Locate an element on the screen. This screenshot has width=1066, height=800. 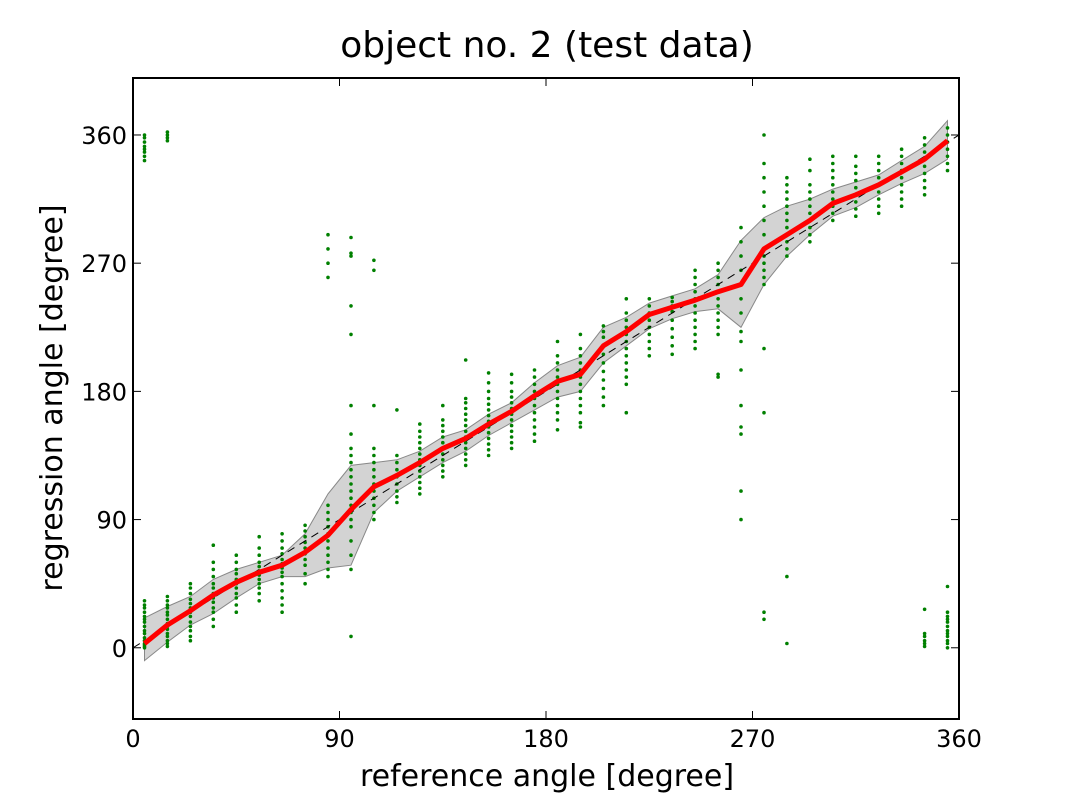
x-tick-label: 90 is located at coordinates (339, 739).